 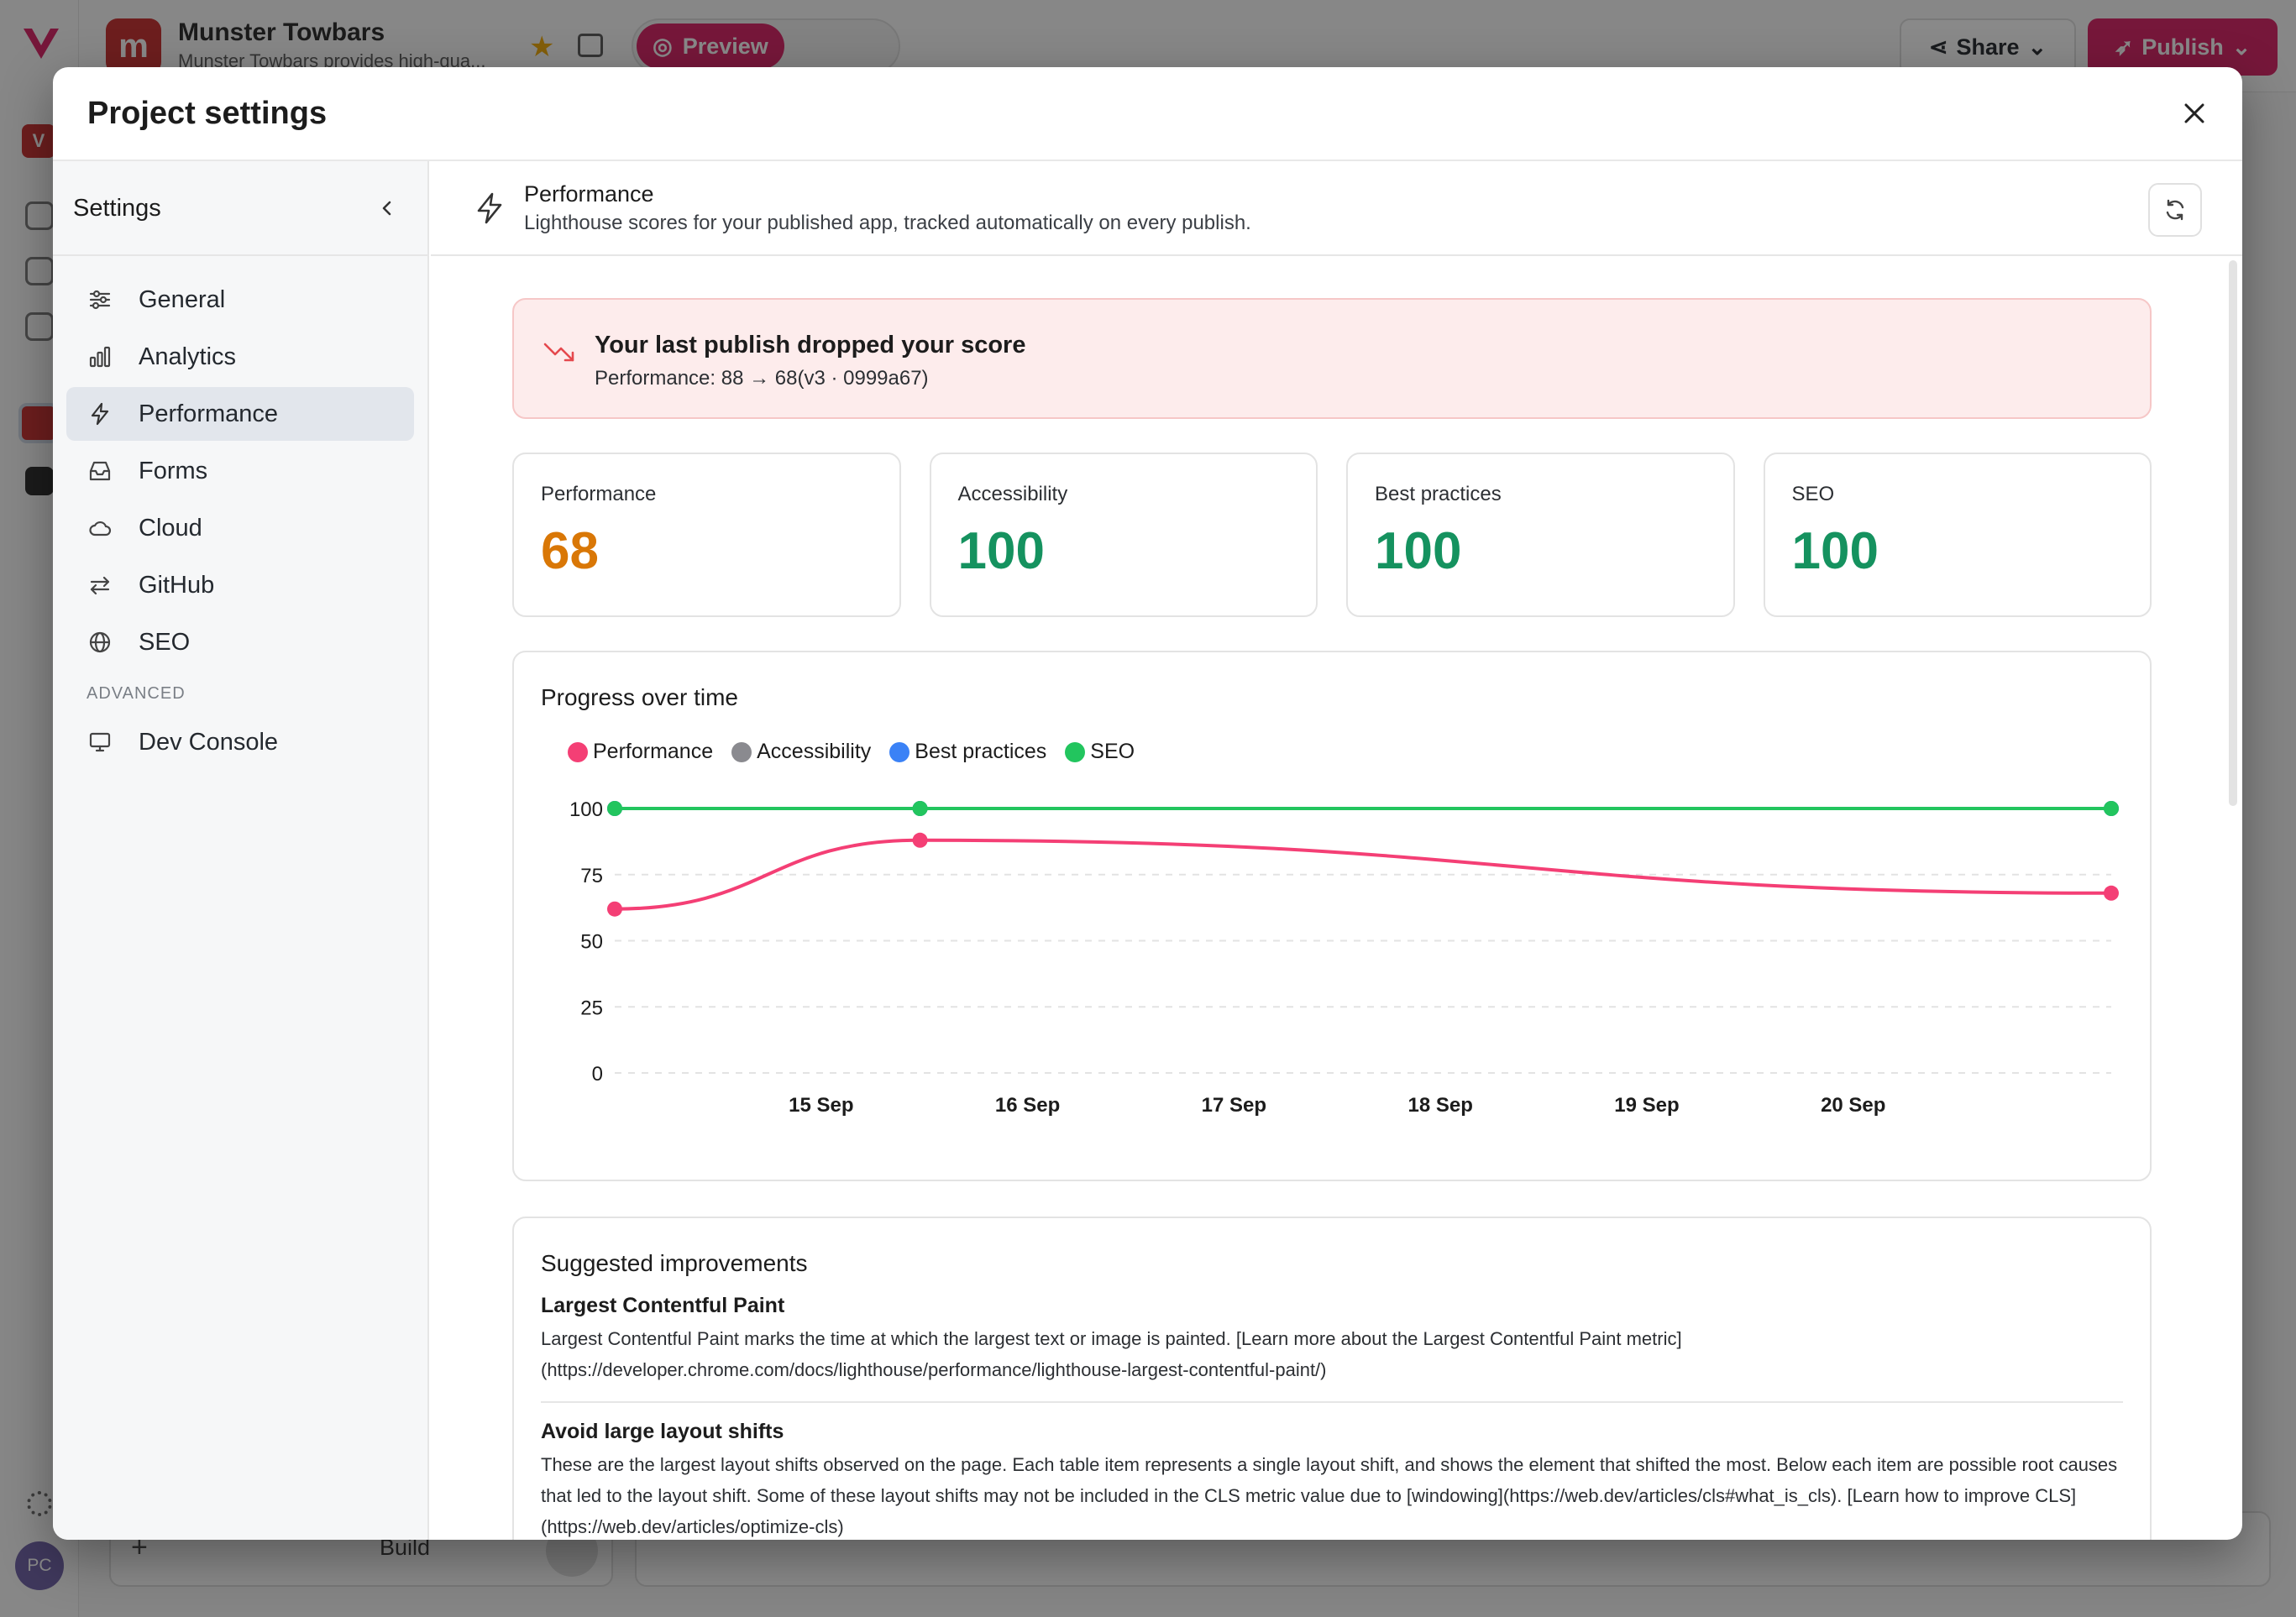 What do you see at coordinates (1957, 535) in the screenshot?
I see `score-card-seo: SEO 100` at bounding box center [1957, 535].